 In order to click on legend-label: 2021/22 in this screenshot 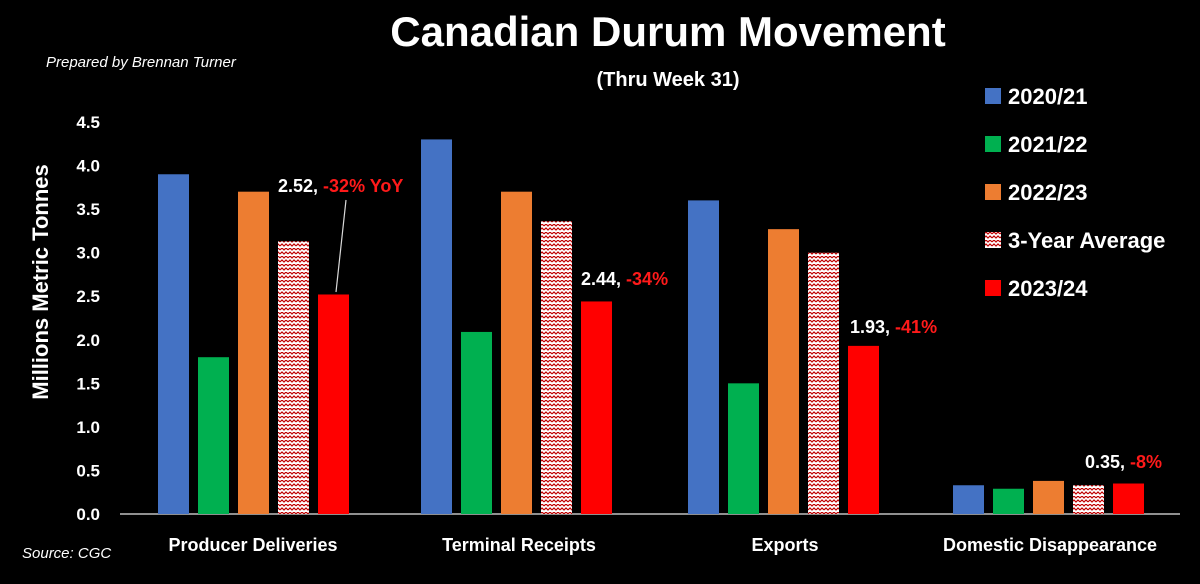, I will do `click(1048, 144)`.